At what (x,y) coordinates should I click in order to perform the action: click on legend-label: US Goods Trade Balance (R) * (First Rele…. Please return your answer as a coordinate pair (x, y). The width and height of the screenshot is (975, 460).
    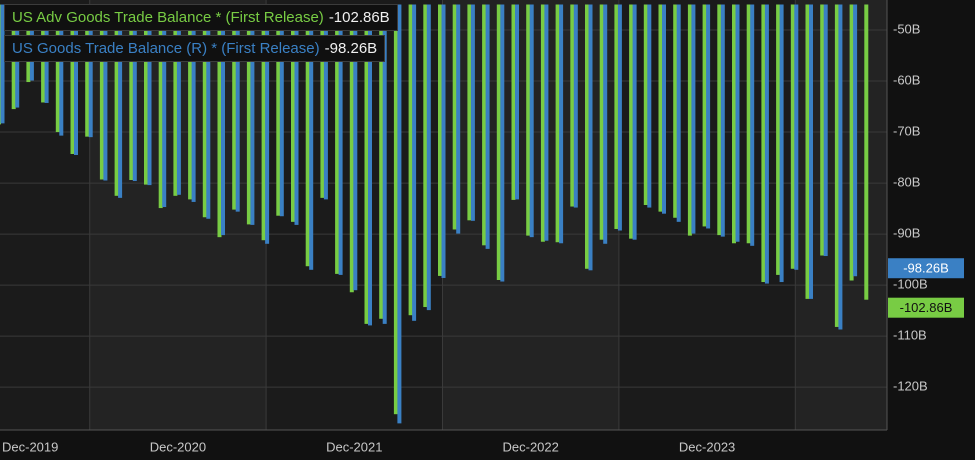
    Looking at the image, I should click on (166, 48).